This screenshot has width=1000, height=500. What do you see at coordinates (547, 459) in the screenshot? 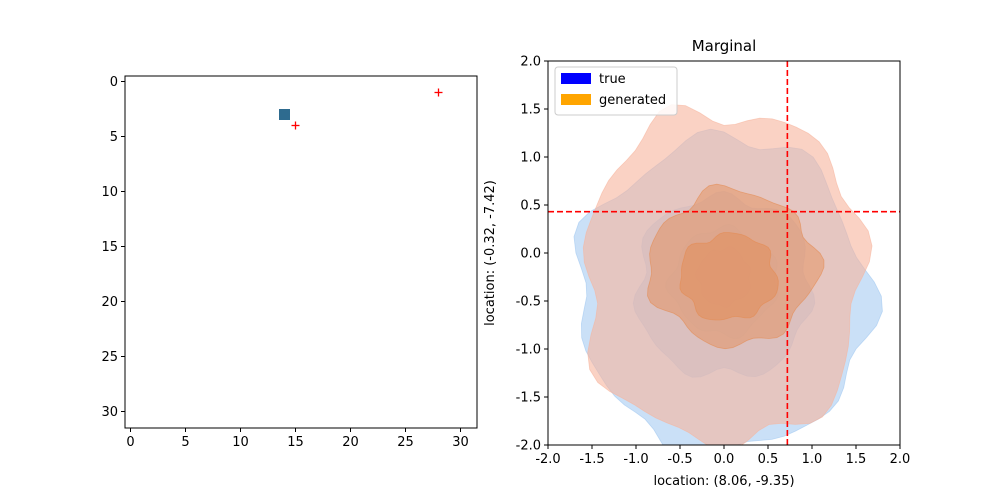
I see `right-x-tick-label: -2.0` at bounding box center [547, 459].